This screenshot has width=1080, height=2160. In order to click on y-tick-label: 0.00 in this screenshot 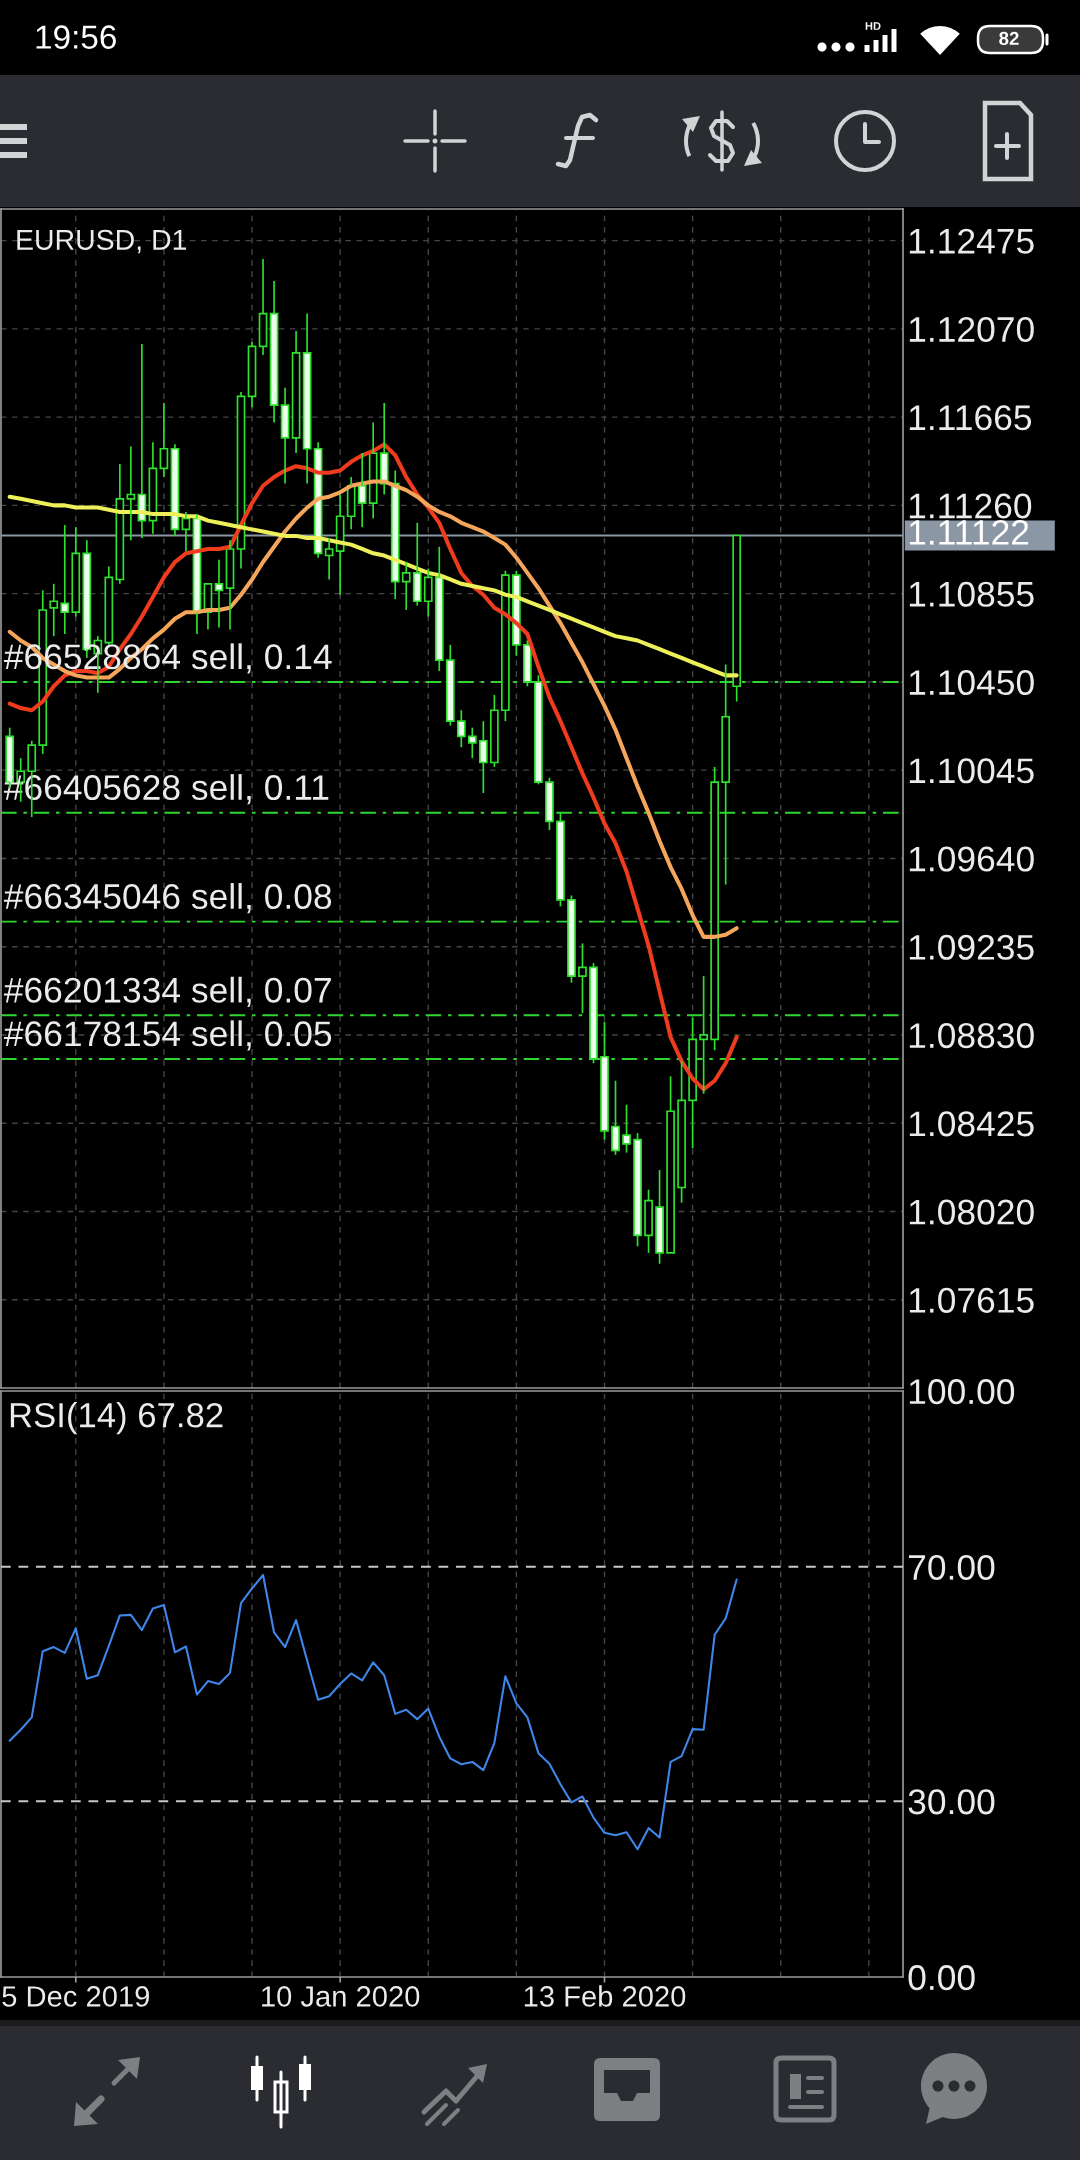, I will do `click(941, 1978)`.